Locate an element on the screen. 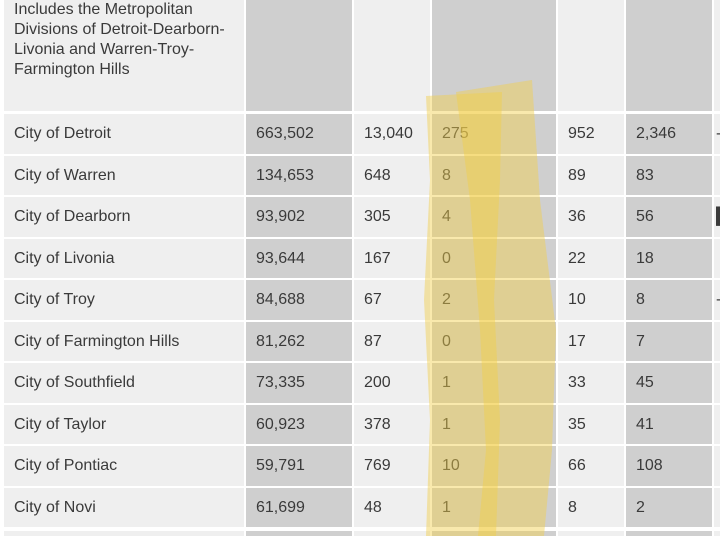 This screenshot has width=720, height=536. row-value-cell: 305 is located at coordinates (392, 217).